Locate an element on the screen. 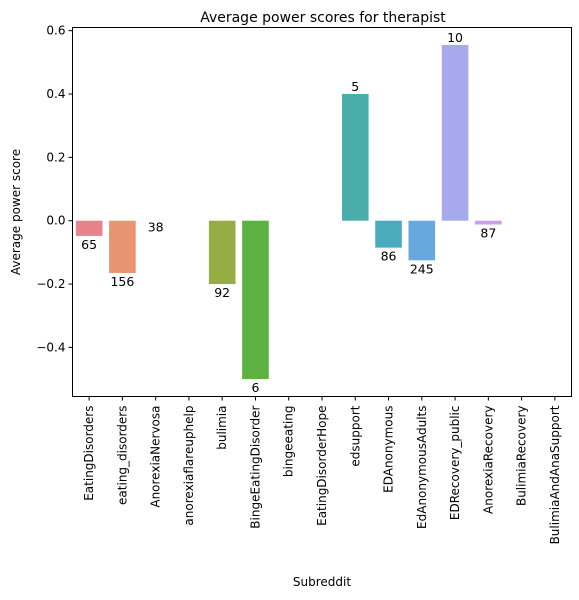 This screenshot has width=579, height=600. bar-bulimia is located at coordinates (222, 252).